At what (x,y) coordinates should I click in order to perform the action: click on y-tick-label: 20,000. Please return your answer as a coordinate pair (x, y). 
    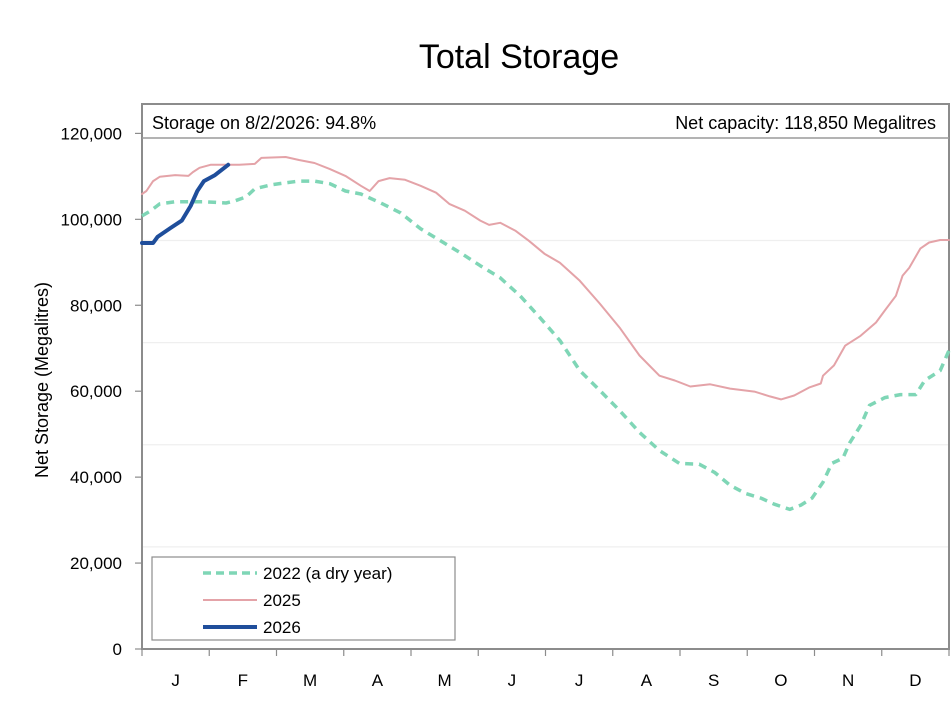
    Looking at the image, I should click on (96, 563).